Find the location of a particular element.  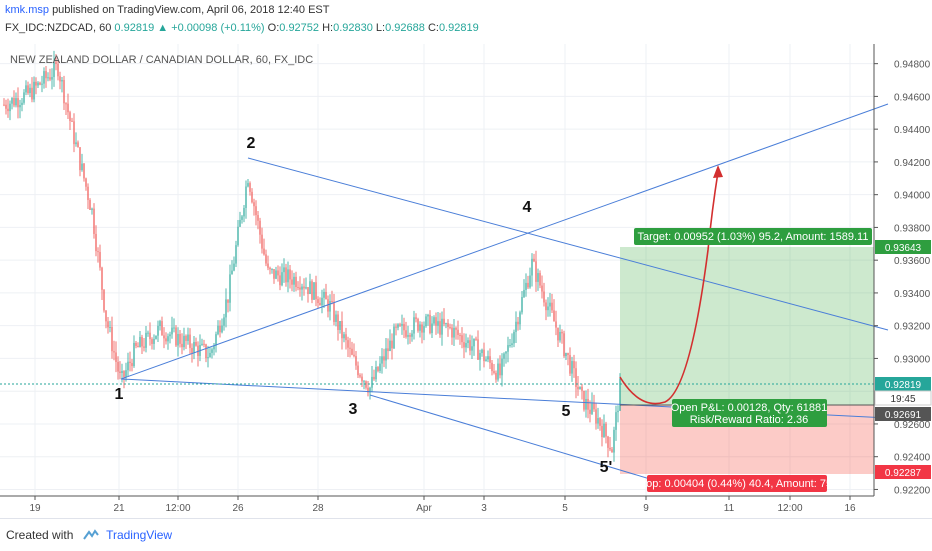

x-tick-label: 26 is located at coordinates (238, 508).